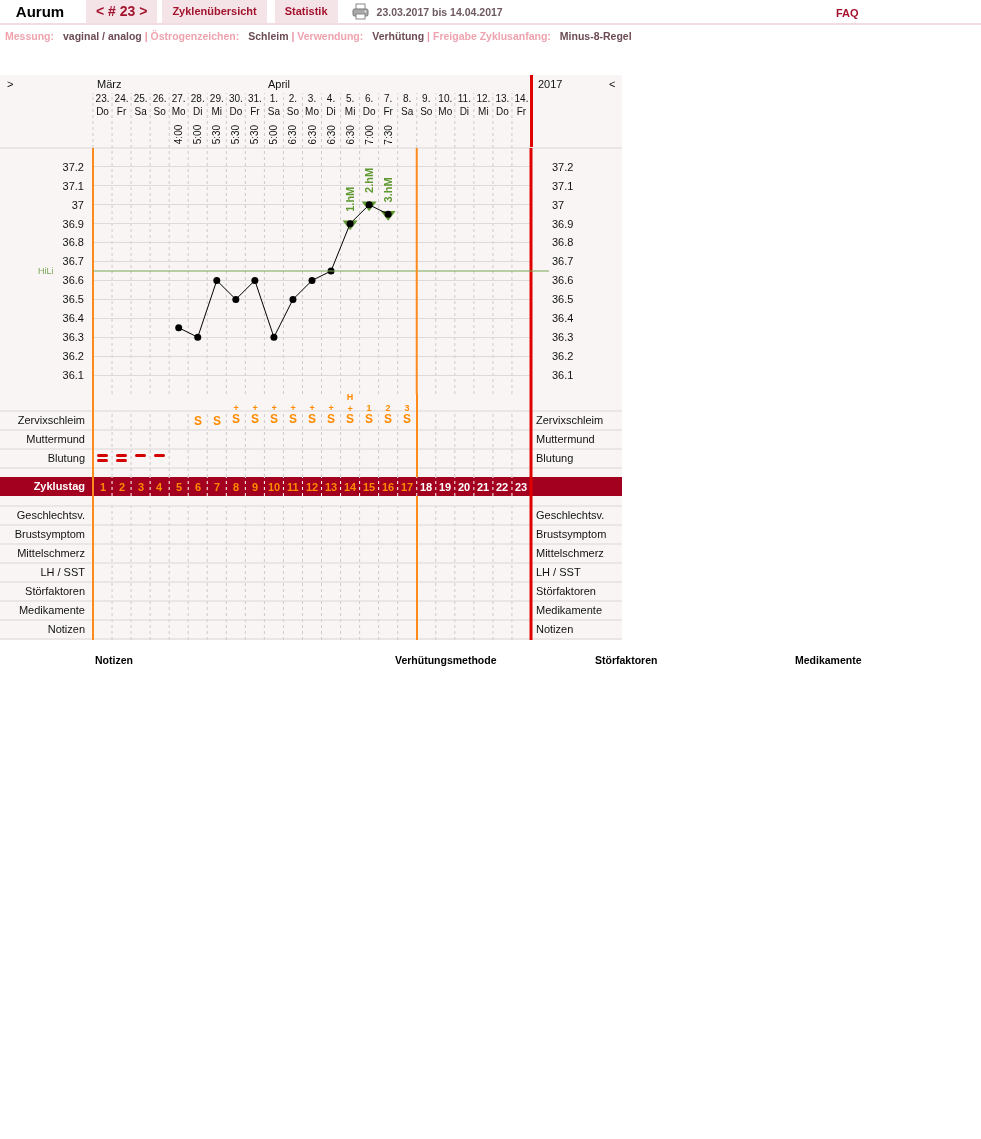  What do you see at coordinates (293, 105) in the screenshot?
I see `x-tick-label: 2. So` at bounding box center [293, 105].